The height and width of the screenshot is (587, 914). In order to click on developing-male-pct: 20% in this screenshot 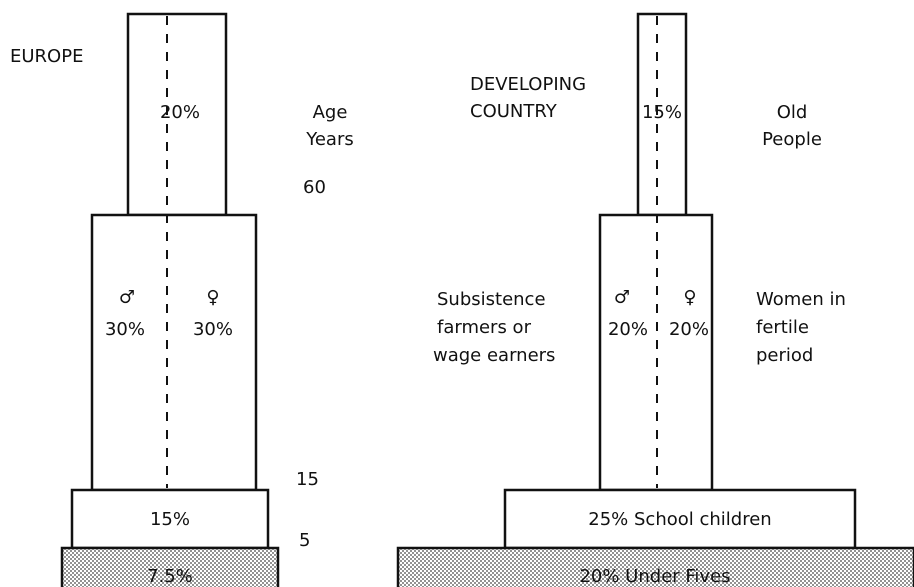, I will do `click(628, 329)`.